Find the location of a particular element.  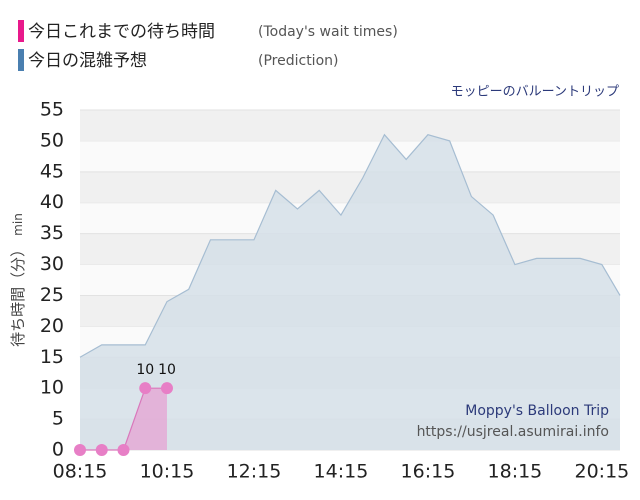

y-tick-label: 20 is located at coordinates (52, 326).